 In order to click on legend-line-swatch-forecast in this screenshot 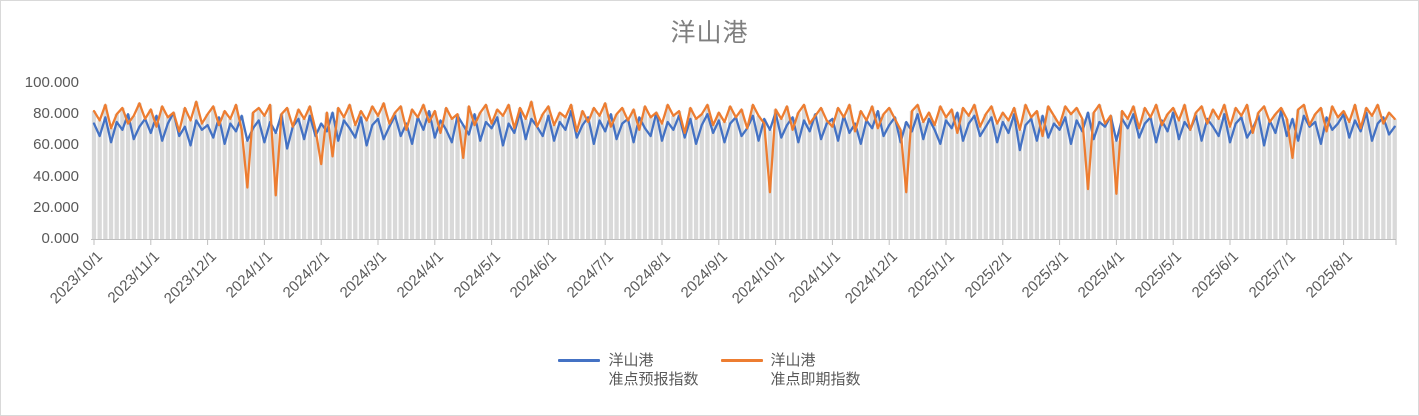, I will do `click(579, 360)`.